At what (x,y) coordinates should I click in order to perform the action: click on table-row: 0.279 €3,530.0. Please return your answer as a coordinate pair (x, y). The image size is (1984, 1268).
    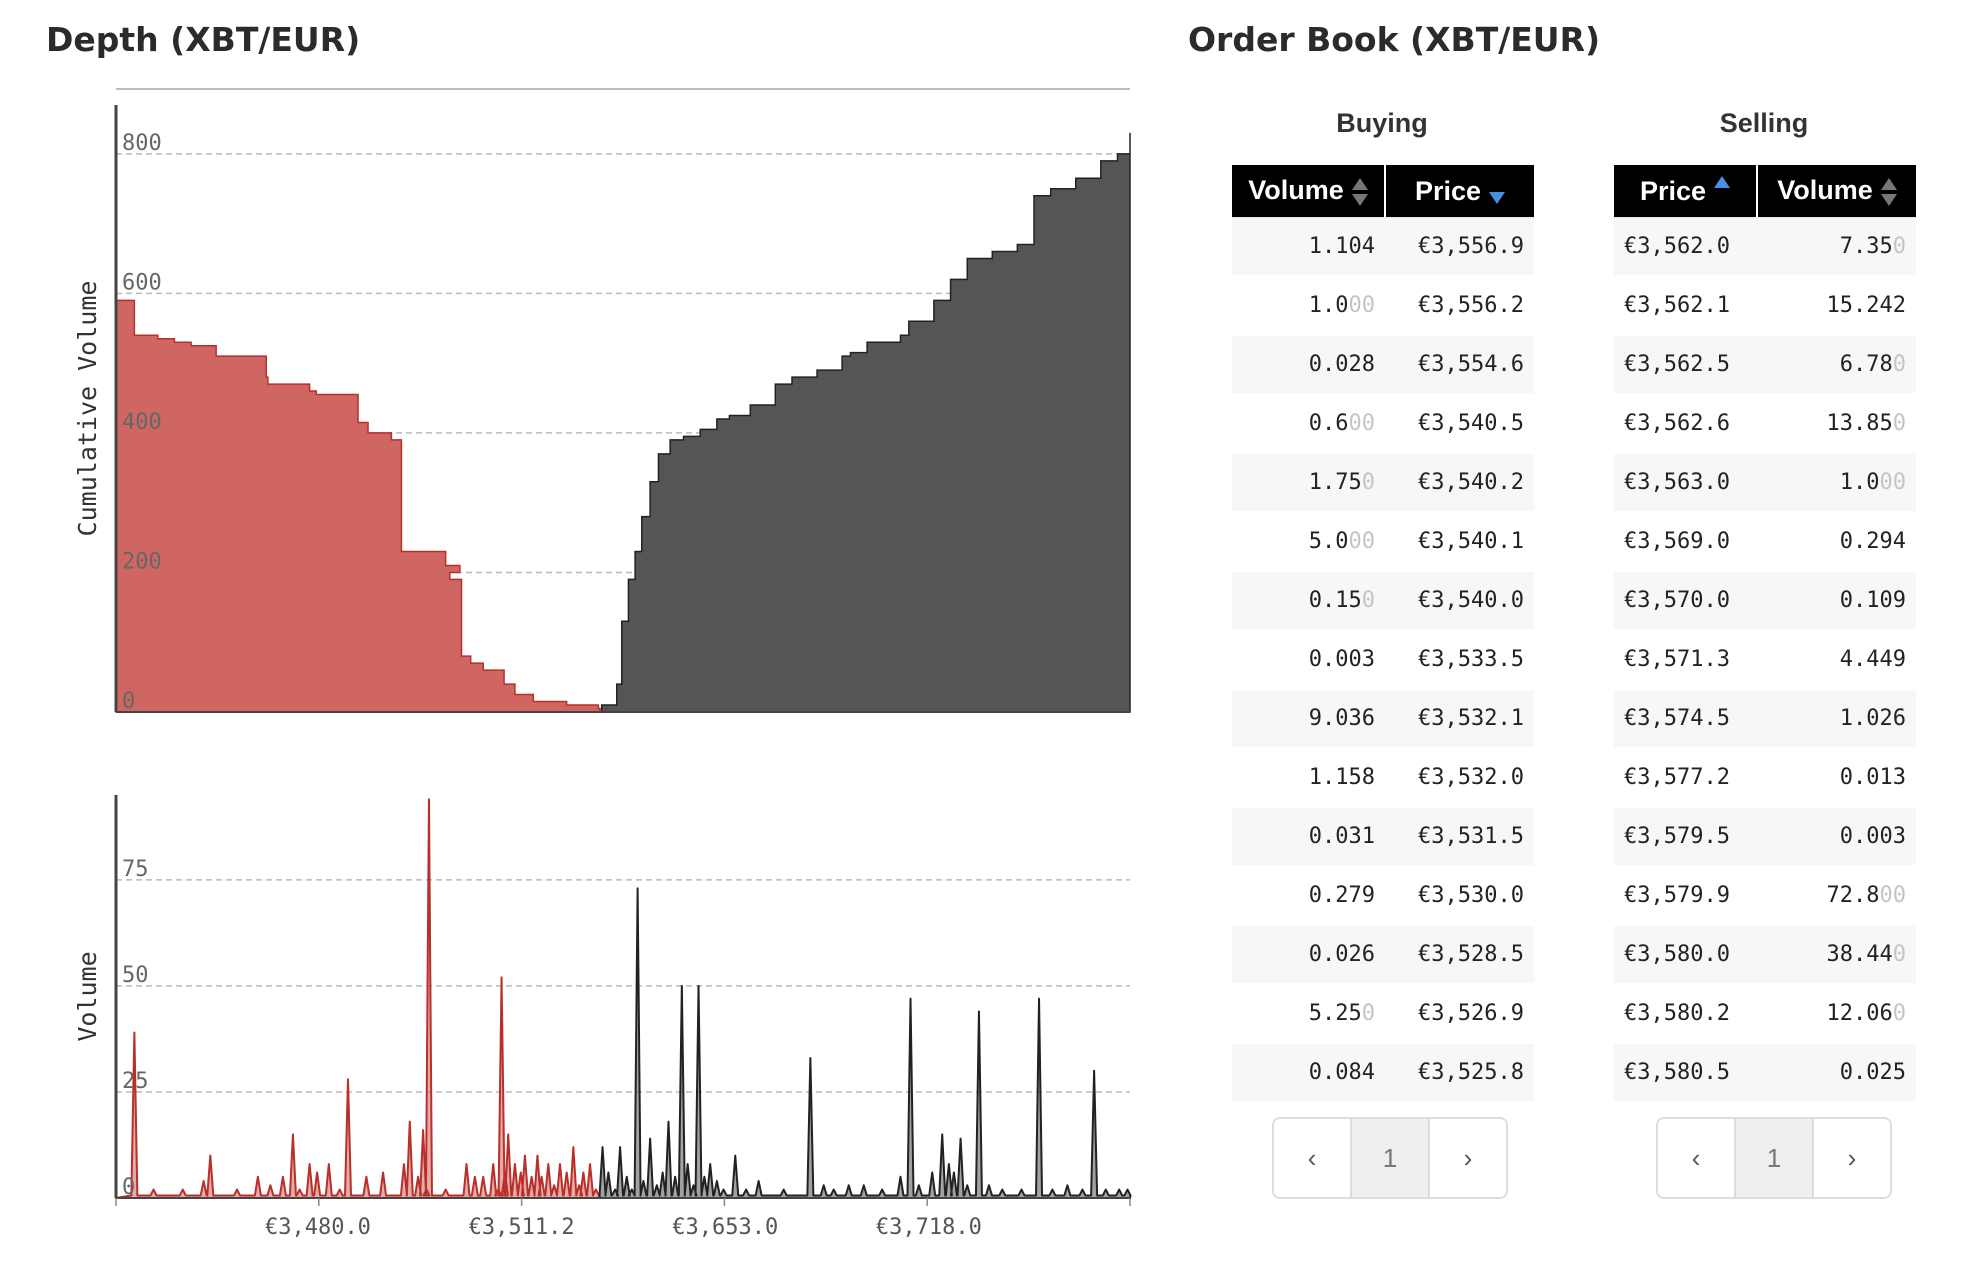
    Looking at the image, I should click on (1383, 895).